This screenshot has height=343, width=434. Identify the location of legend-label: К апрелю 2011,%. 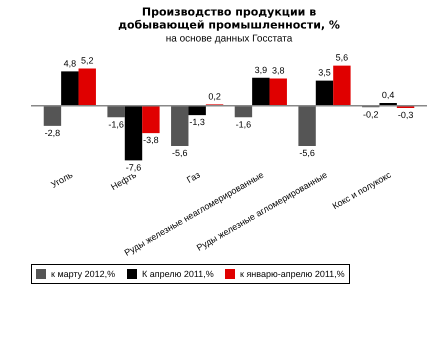
(178, 274).